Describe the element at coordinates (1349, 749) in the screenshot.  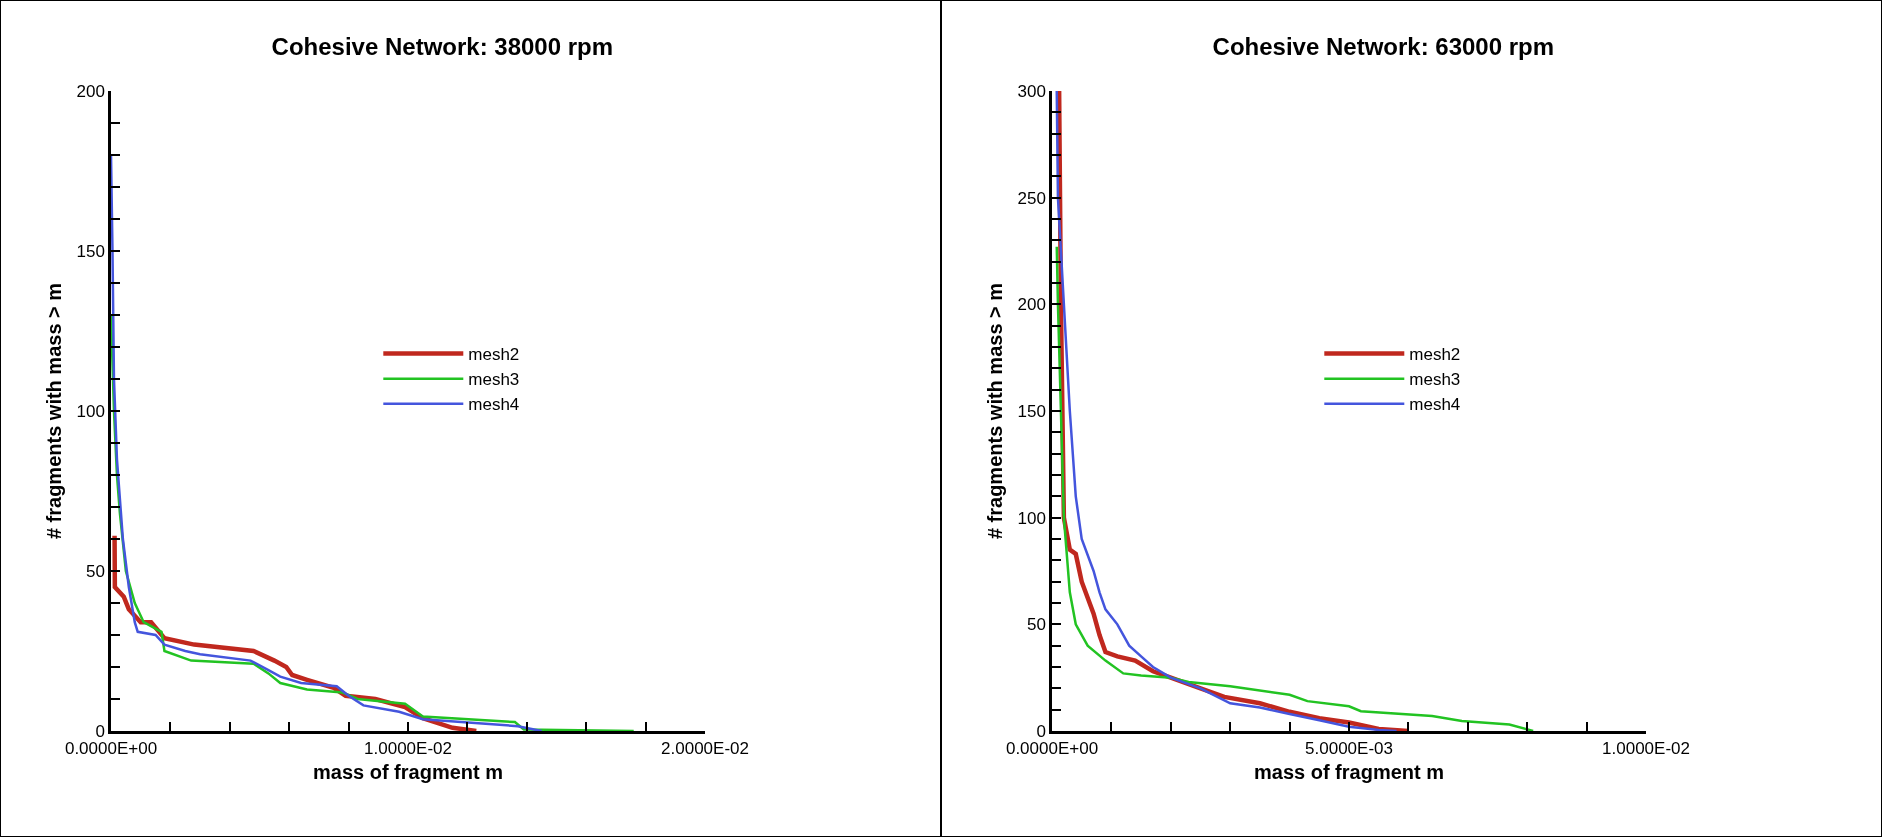
I see `x-tick-label: 5.0000E-03` at that location.